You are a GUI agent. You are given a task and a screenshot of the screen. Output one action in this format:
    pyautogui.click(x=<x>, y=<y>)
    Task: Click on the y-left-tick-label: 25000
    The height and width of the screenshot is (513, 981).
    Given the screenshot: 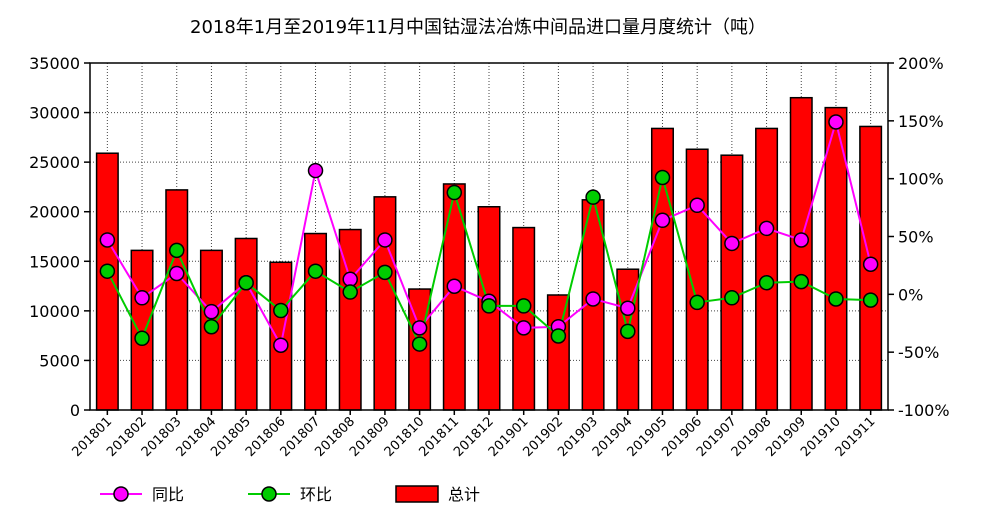 What is the action you would take?
    pyautogui.click(x=54, y=162)
    